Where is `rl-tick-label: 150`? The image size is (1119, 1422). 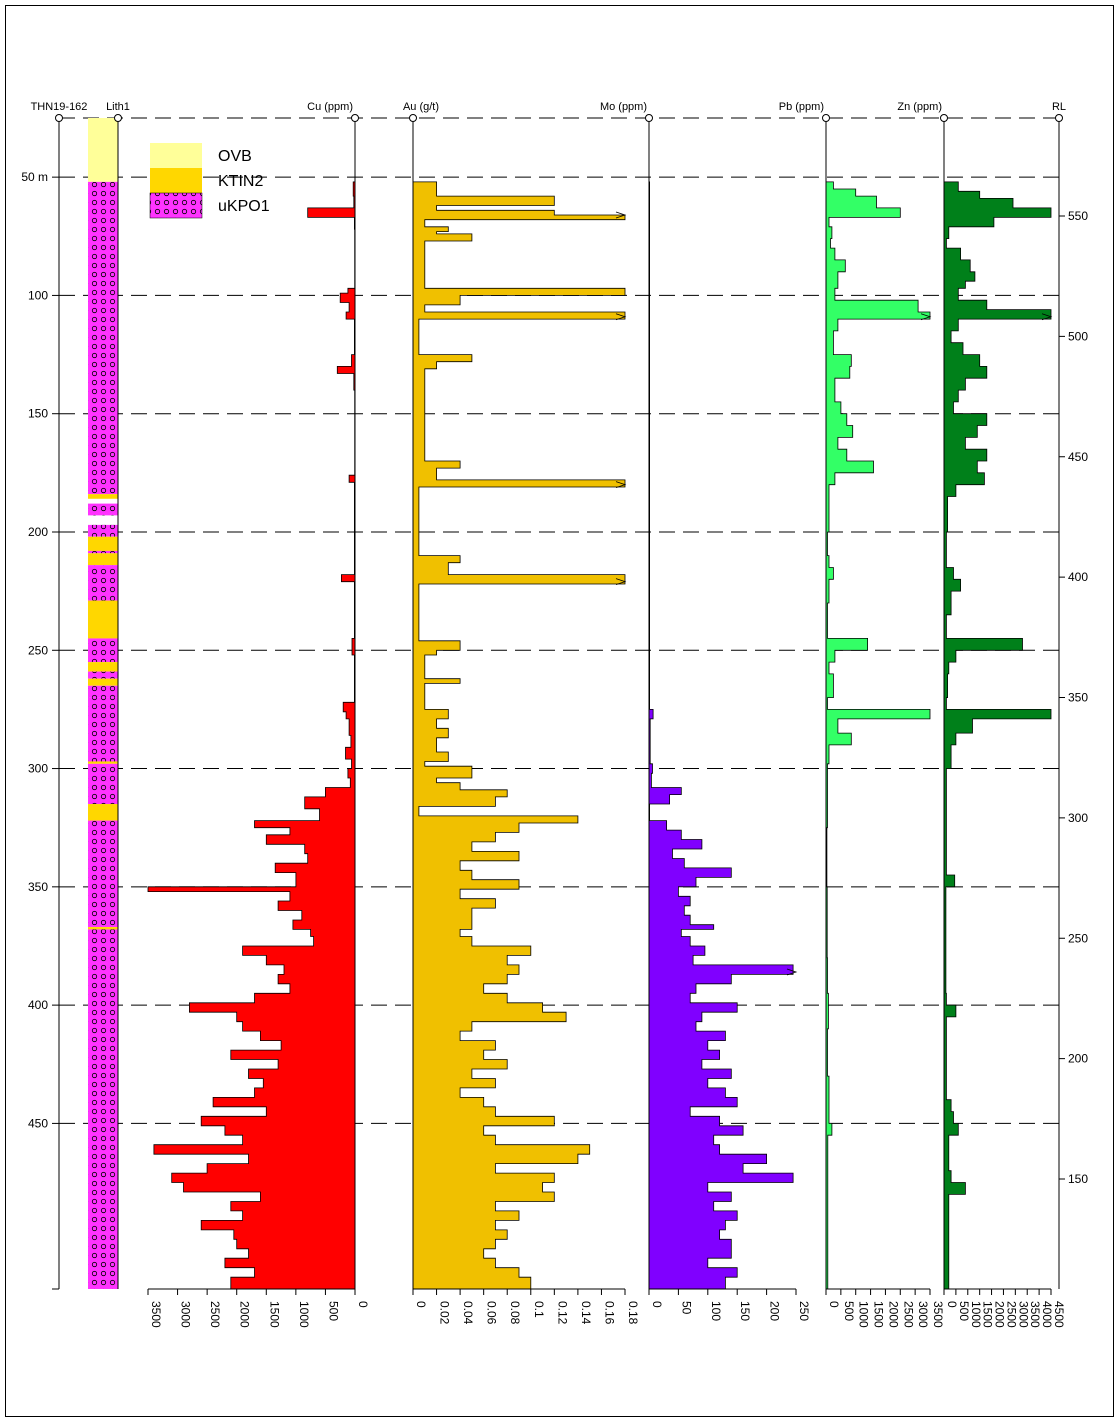 rl-tick-label: 150 is located at coordinates (1078, 1179).